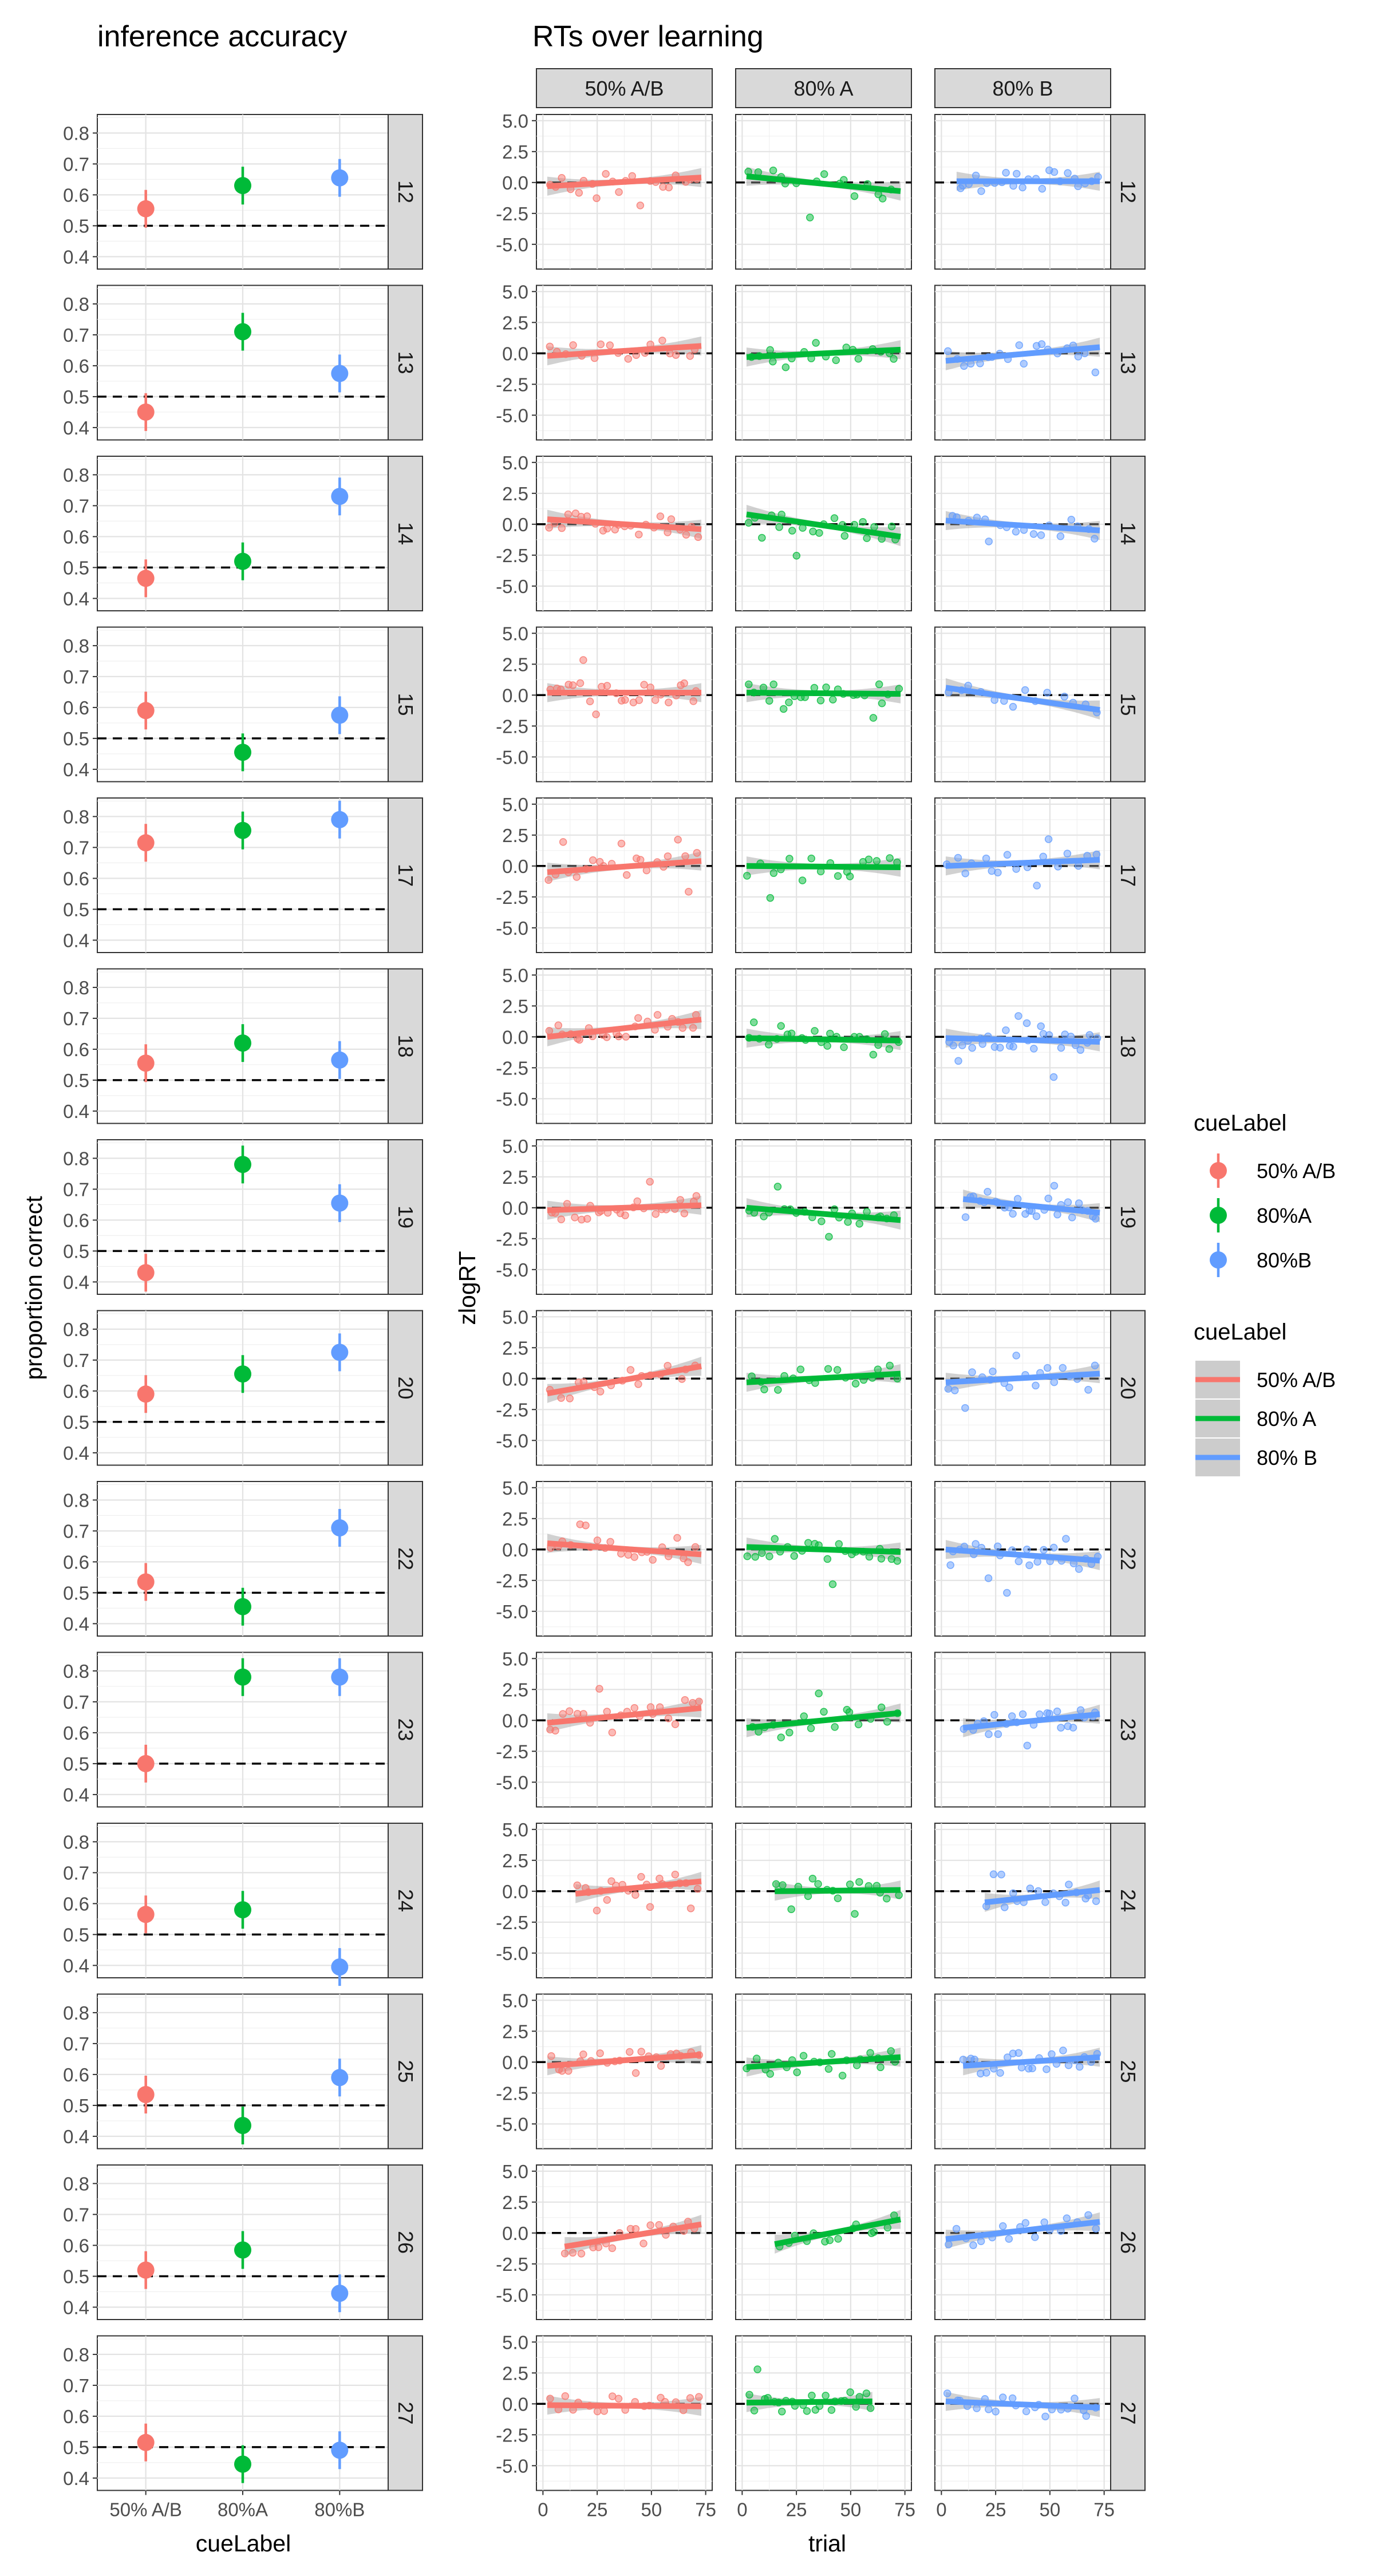 The image size is (1374, 2576). I want to click on x-tick-label: 50% A/B, so click(145, 2509).